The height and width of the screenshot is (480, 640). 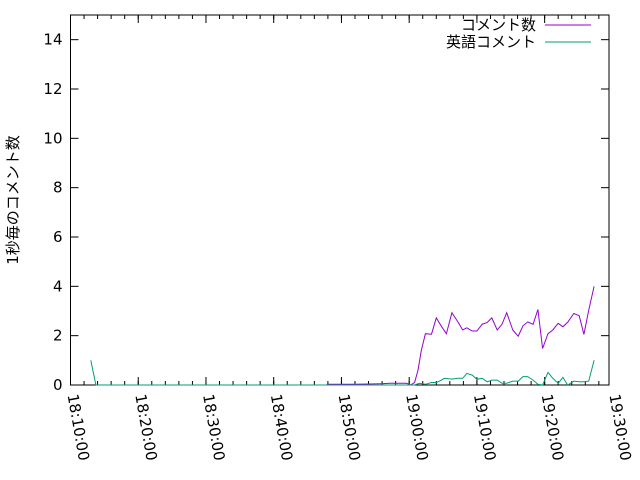 What do you see at coordinates (145, 427) in the screenshot?
I see `x-tick-label: 18:20:00` at bounding box center [145, 427].